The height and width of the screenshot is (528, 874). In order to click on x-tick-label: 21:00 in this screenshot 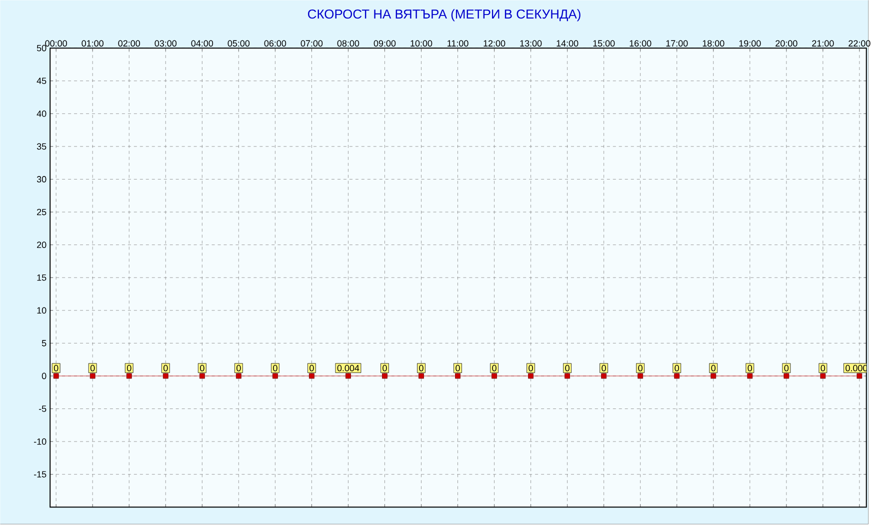, I will do `click(823, 43)`.